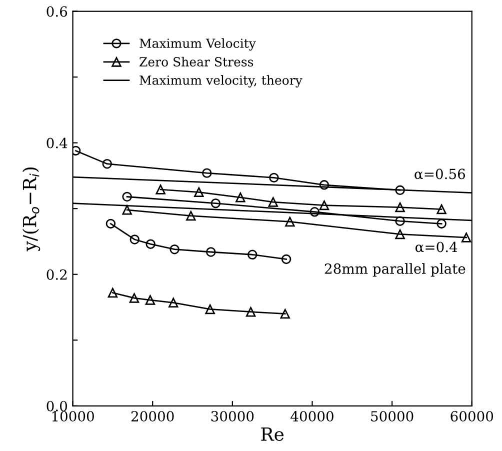  Describe the element at coordinates (152, 416) in the screenshot. I see `x-tick-label: 20000` at that location.